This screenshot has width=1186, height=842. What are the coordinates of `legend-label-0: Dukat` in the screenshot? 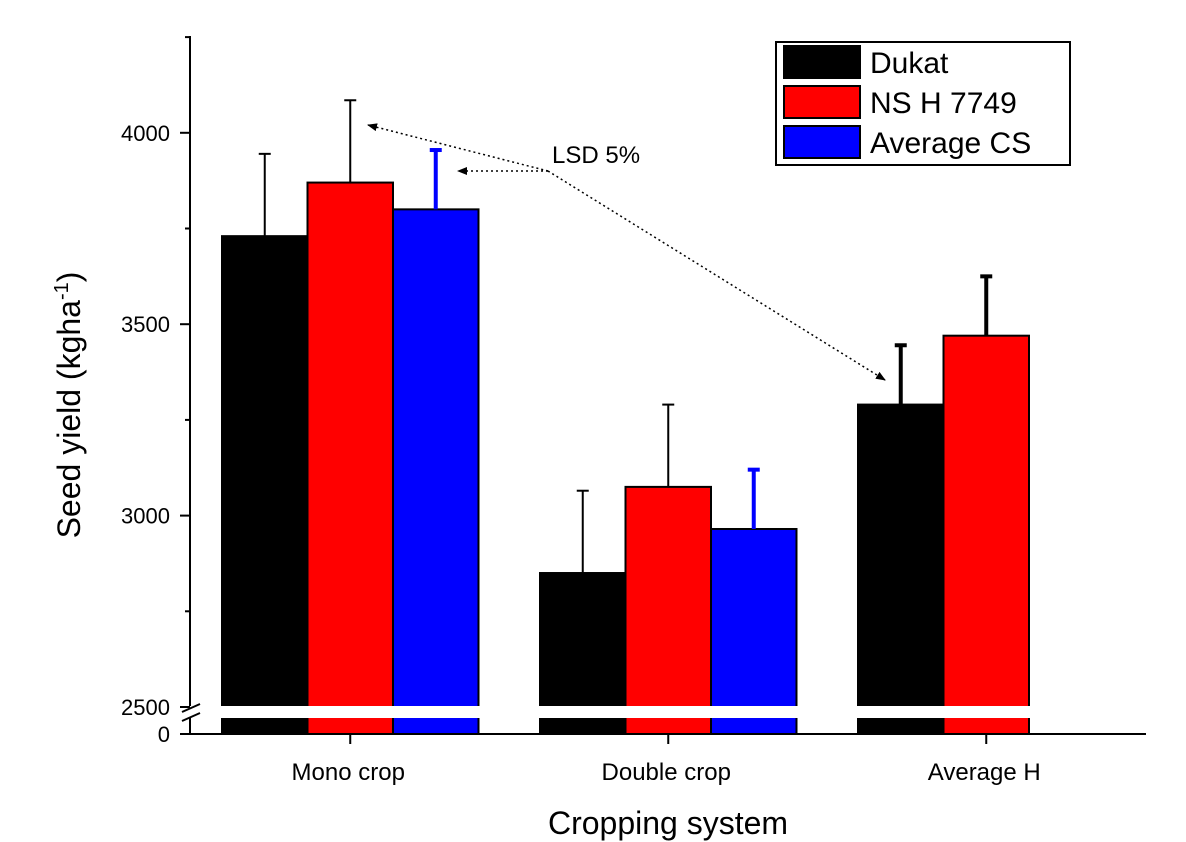 It's located at (909, 63).